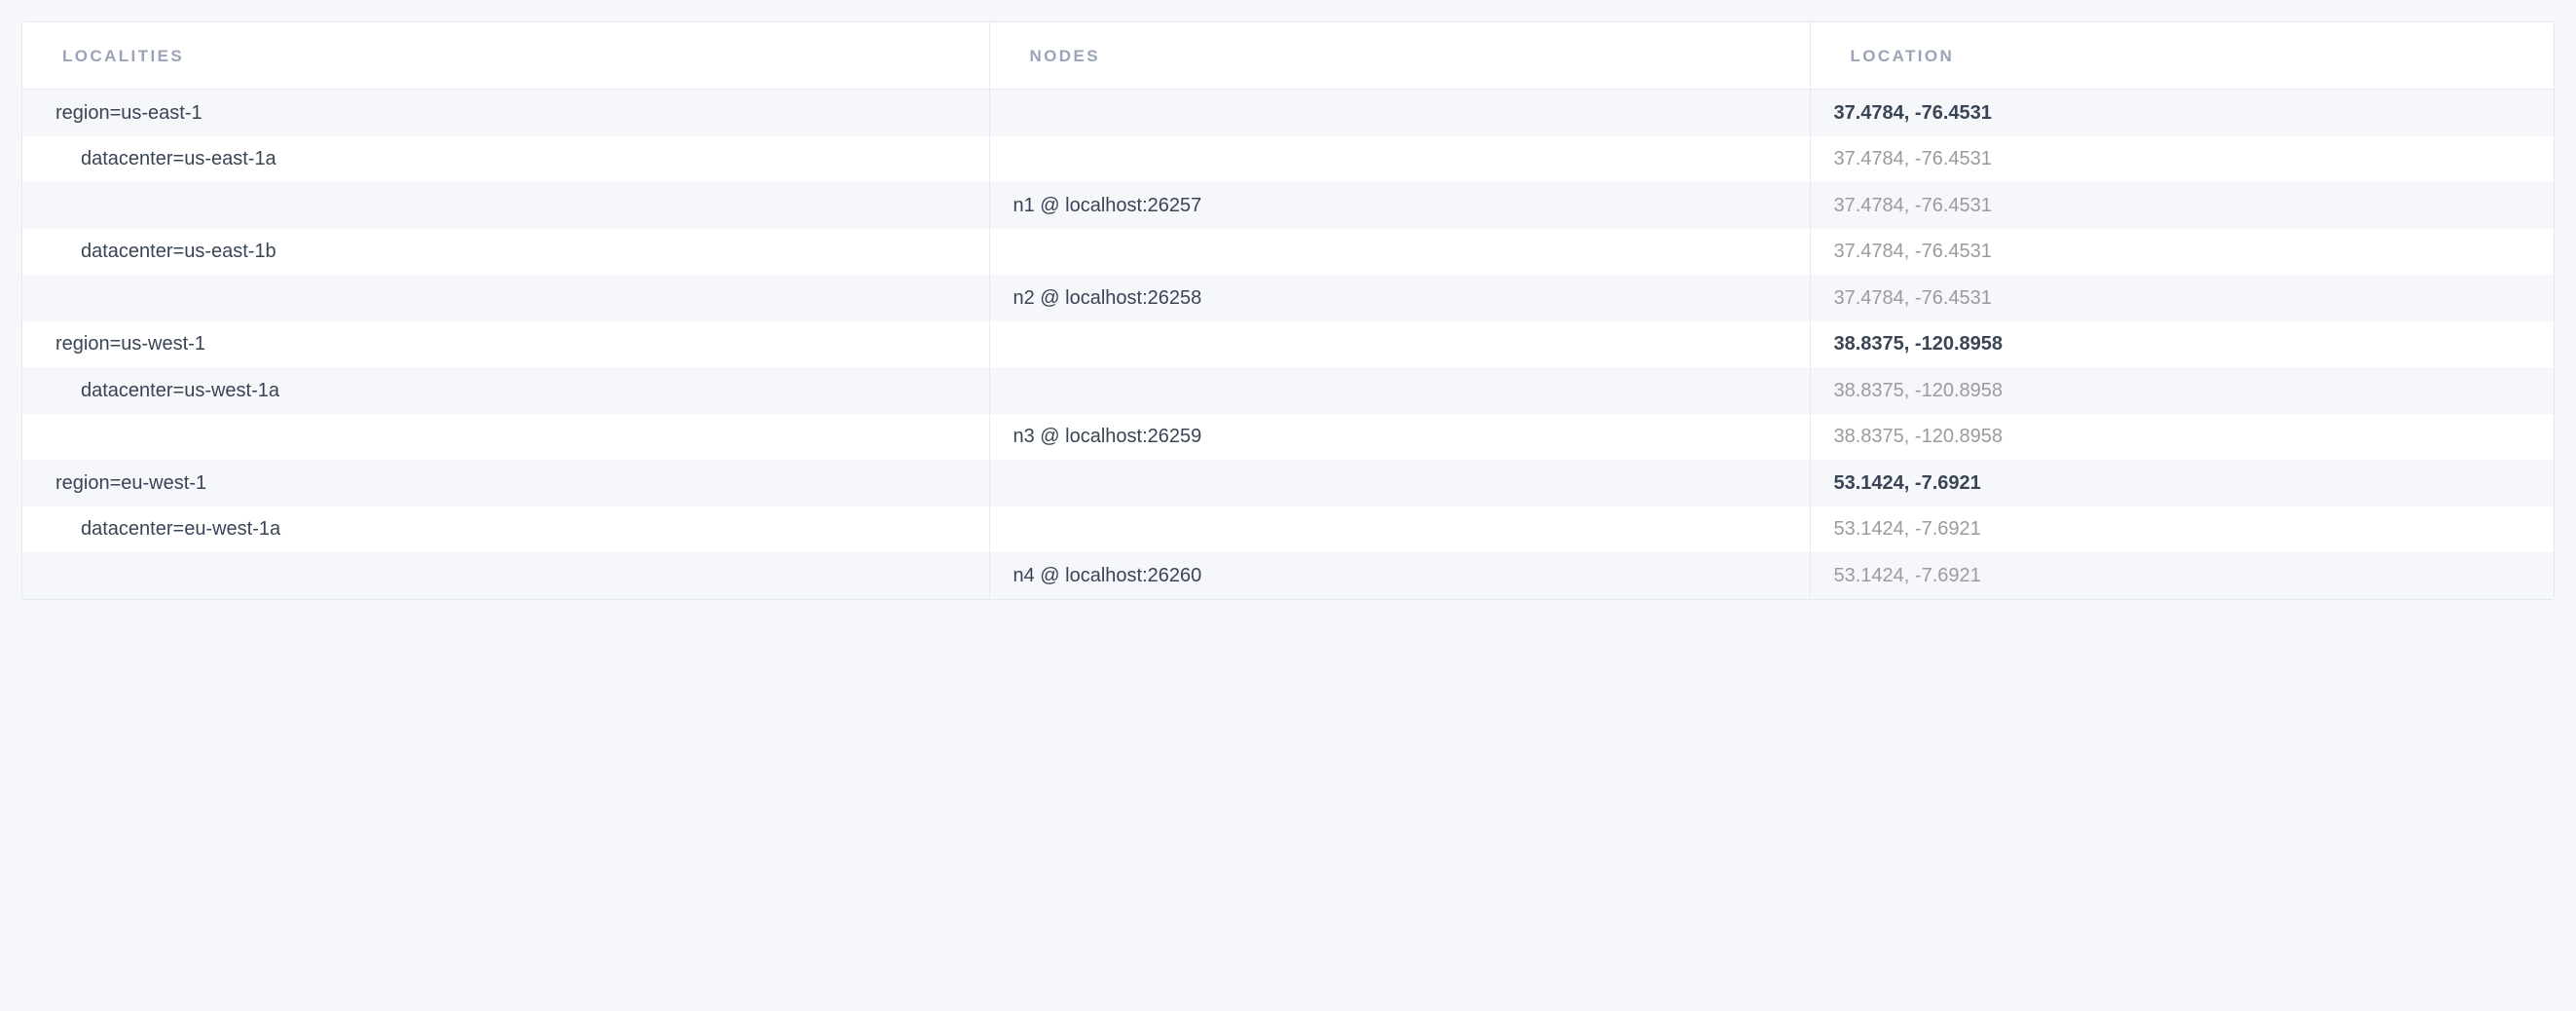 Image resolution: width=2576 pixels, height=1011 pixels. Describe the element at coordinates (1107, 437) in the screenshot. I see `node-label: n3 @ localhost:26259` at that location.